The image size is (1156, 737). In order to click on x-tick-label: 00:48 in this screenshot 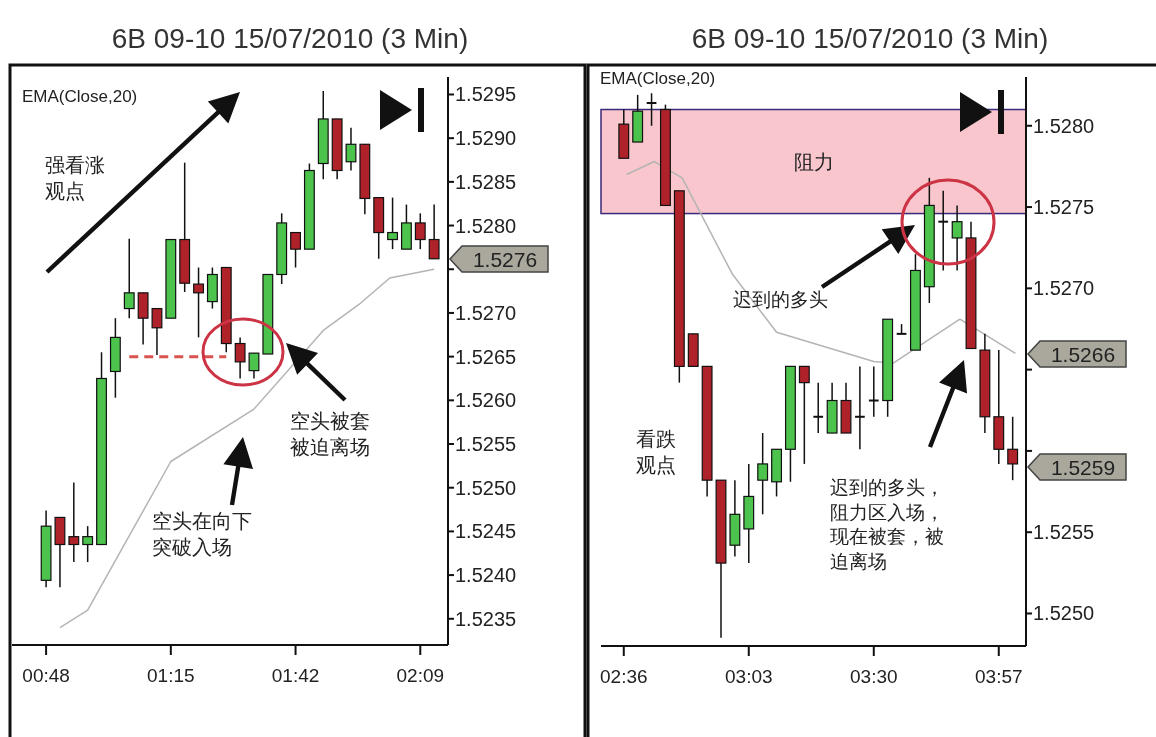, I will do `click(46, 675)`.